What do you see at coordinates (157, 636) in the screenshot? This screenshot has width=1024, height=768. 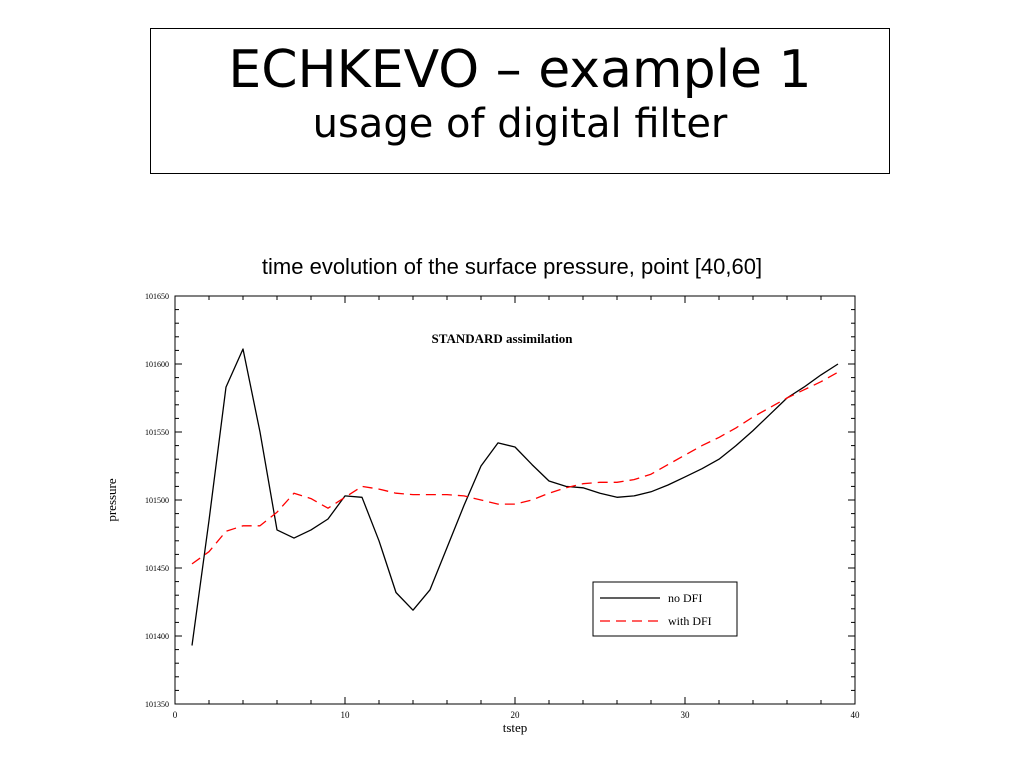 I see `y-tick-label: 101400` at bounding box center [157, 636].